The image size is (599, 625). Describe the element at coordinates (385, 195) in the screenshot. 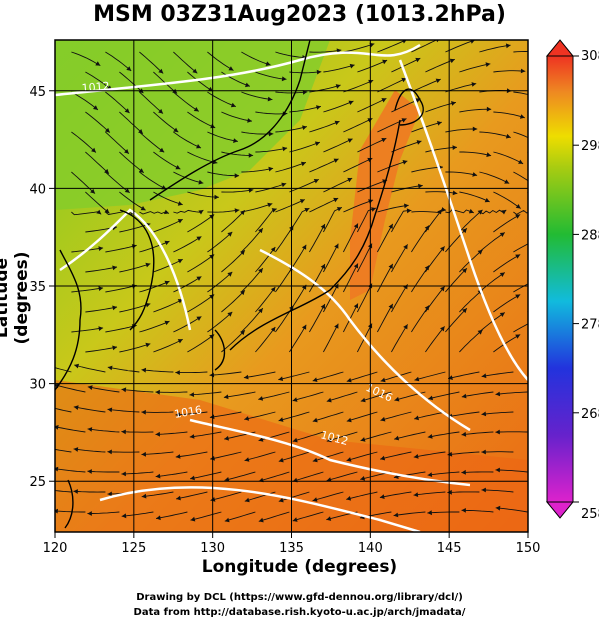

I see `warm-land-region` at that location.